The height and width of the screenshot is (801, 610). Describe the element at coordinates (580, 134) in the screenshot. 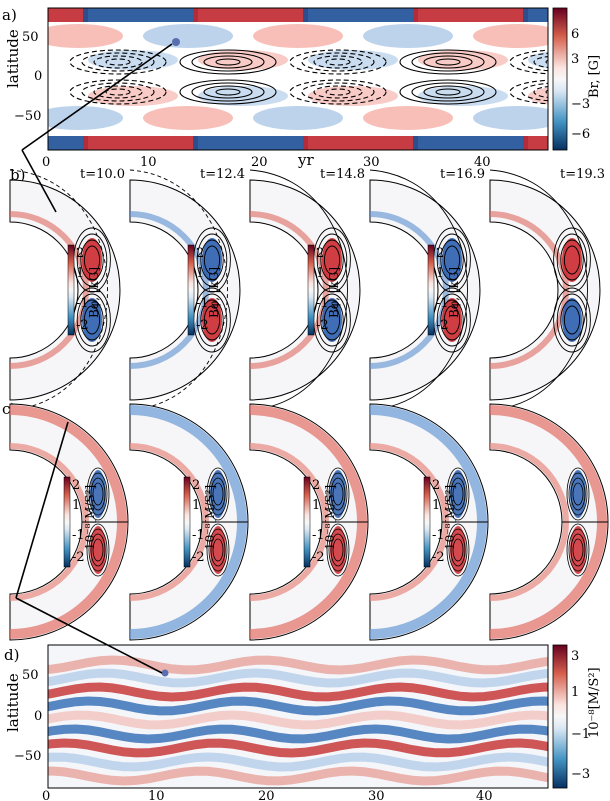

I see `panel-a-cbar-tick: −6` at that location.